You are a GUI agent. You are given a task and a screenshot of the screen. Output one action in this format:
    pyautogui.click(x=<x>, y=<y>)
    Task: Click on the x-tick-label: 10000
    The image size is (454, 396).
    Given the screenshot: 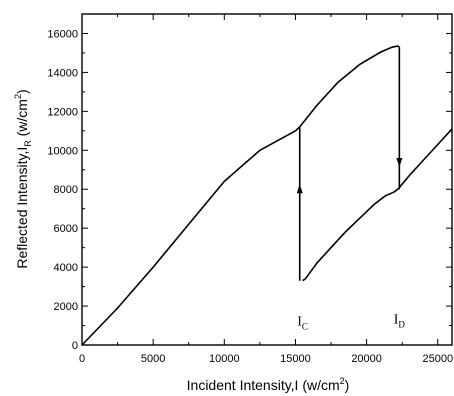 What is the action you would take?
    pyautogui.click(x=224, y=359)
    